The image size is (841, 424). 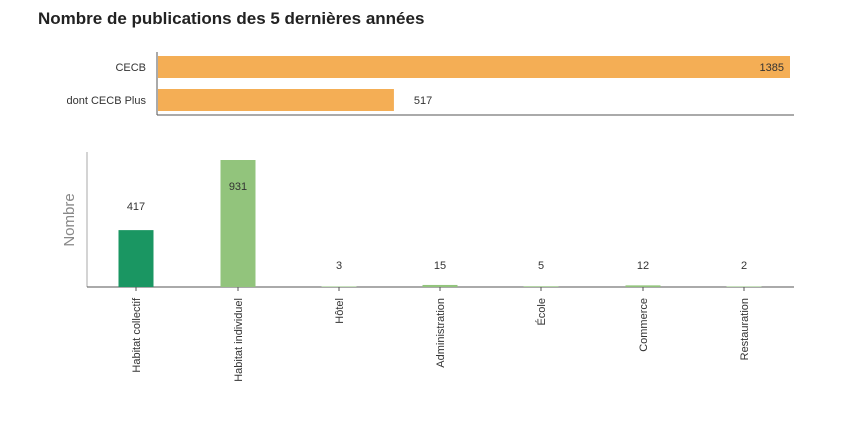 What do you see at coordinates (541, 266) in the screenshot?
I see `data-label-4: 5` at bounding box center [541, 266].